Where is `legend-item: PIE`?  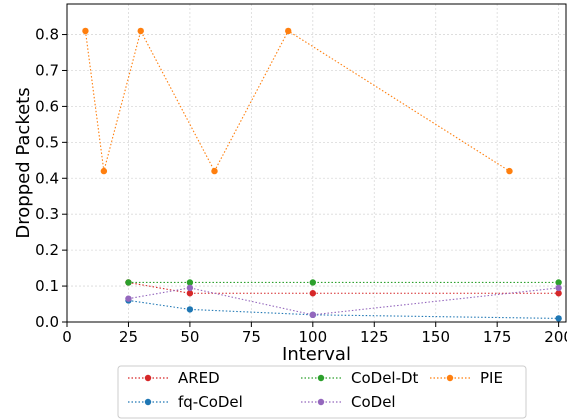
legend-item: PIE is located at coordinates (466, 378).